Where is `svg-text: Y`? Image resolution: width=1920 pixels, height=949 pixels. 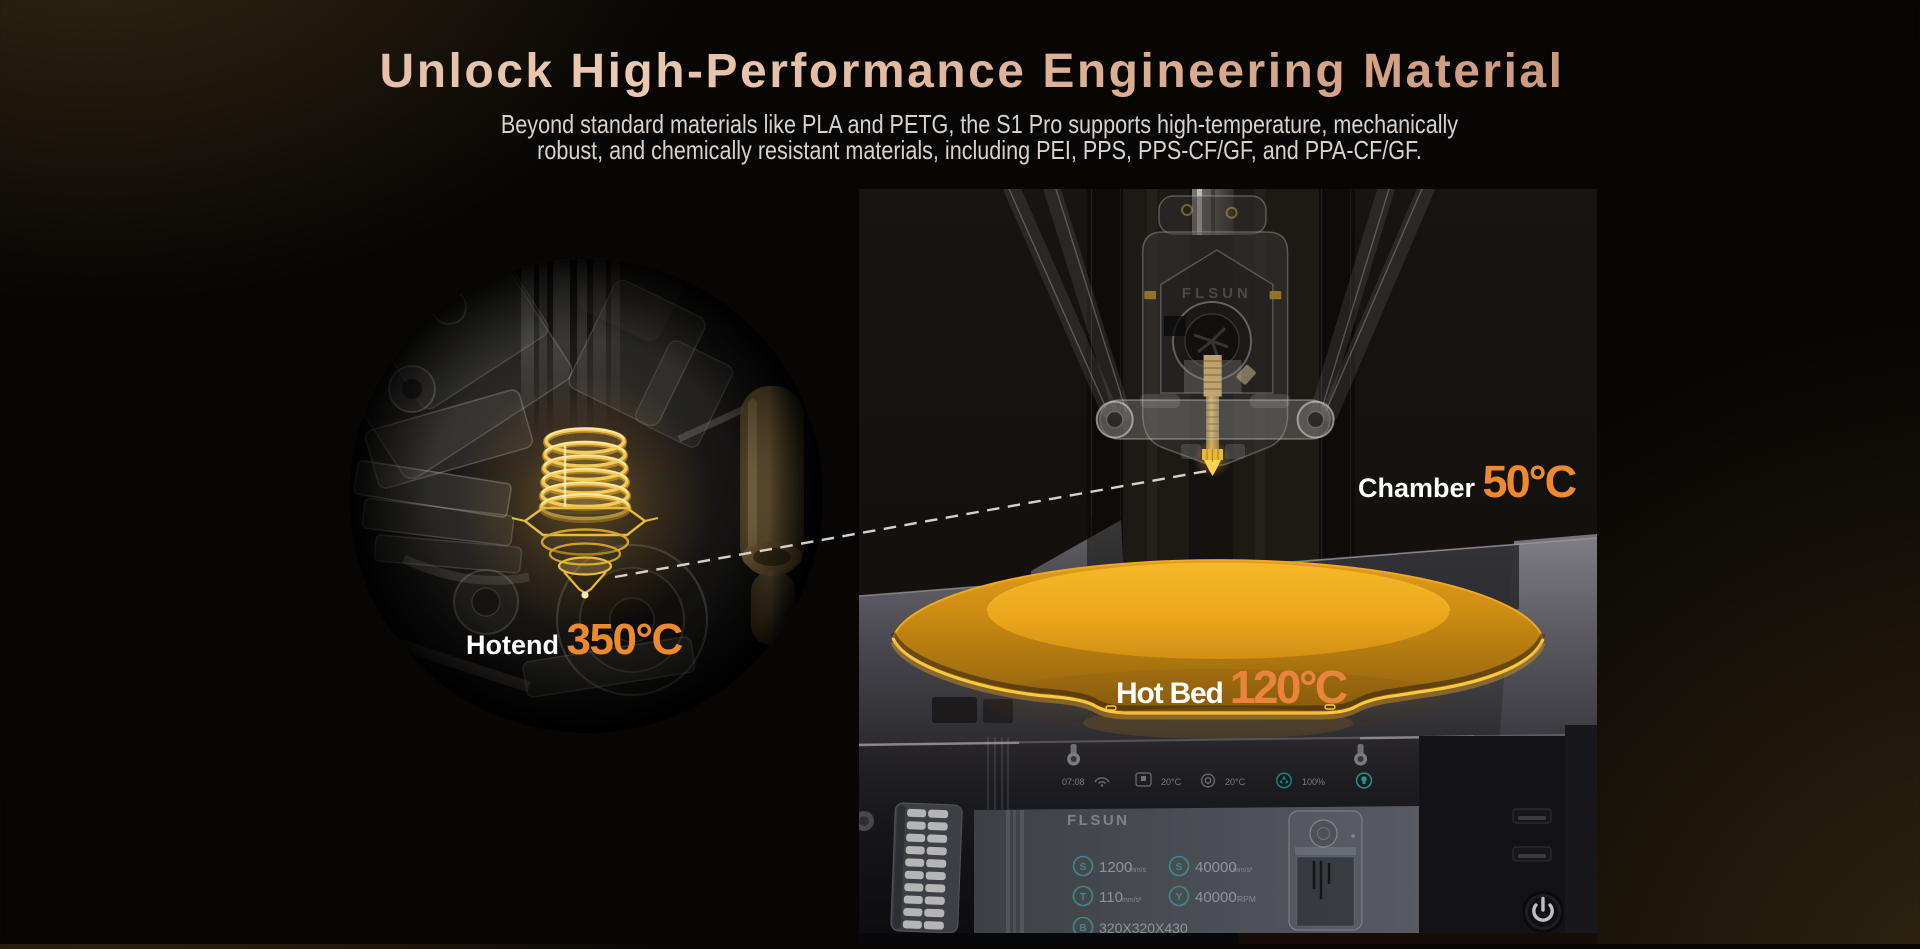 svg-text: Y is located at coordinates (1179, 897).